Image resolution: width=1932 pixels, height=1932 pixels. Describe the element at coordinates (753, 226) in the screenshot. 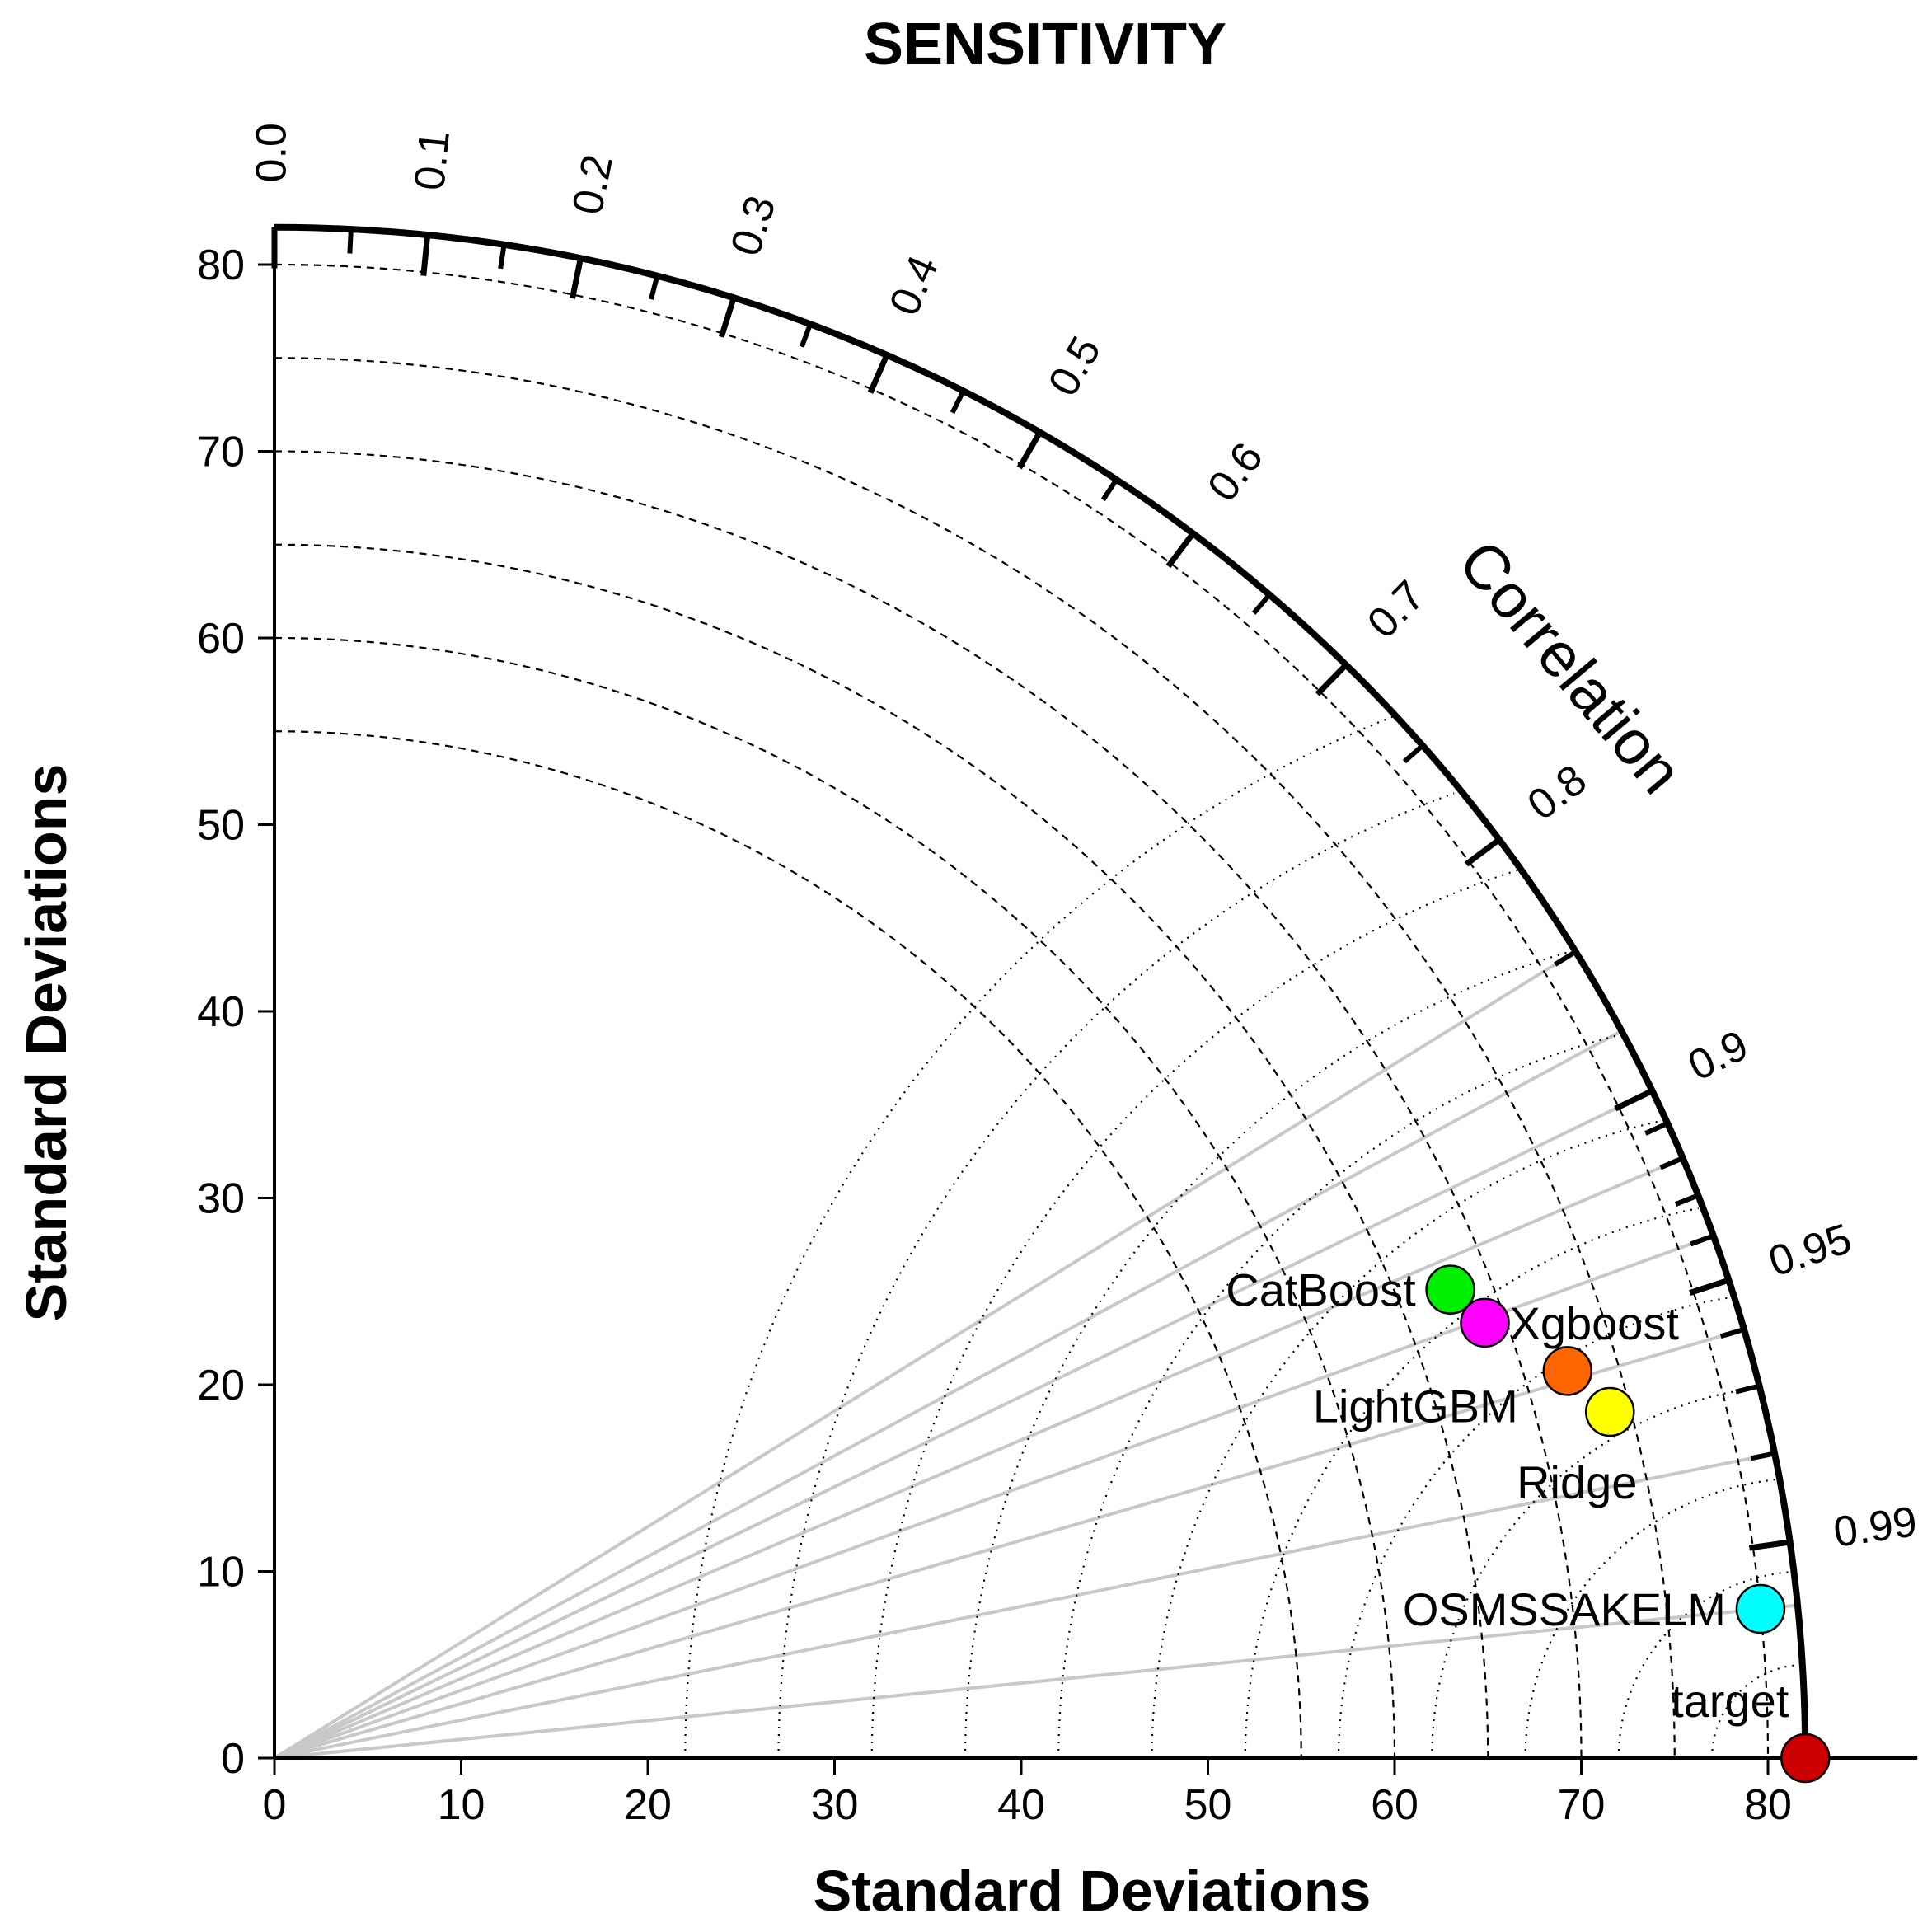

I see `correlation-tick-label: 0.3` at that location.